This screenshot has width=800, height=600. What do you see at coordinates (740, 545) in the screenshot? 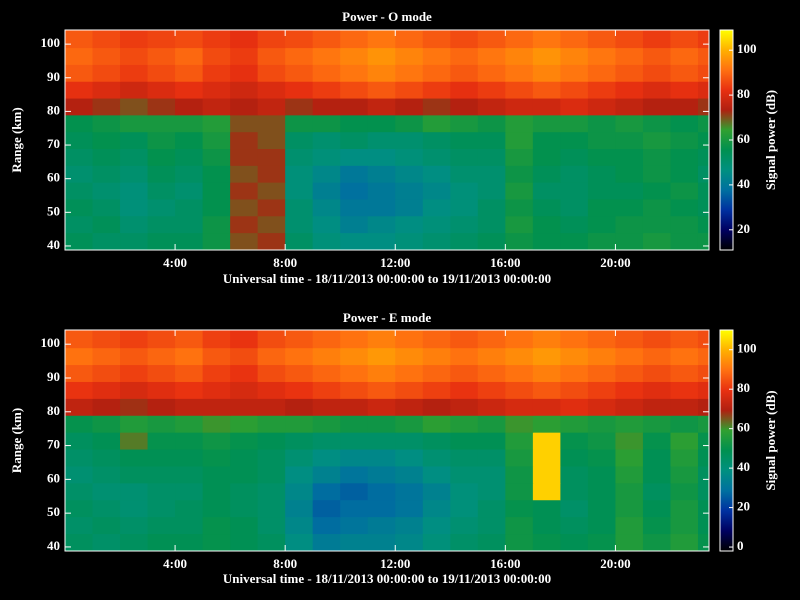
I see `colorbar-tick-label: 0` at bounding box center [740, 545].